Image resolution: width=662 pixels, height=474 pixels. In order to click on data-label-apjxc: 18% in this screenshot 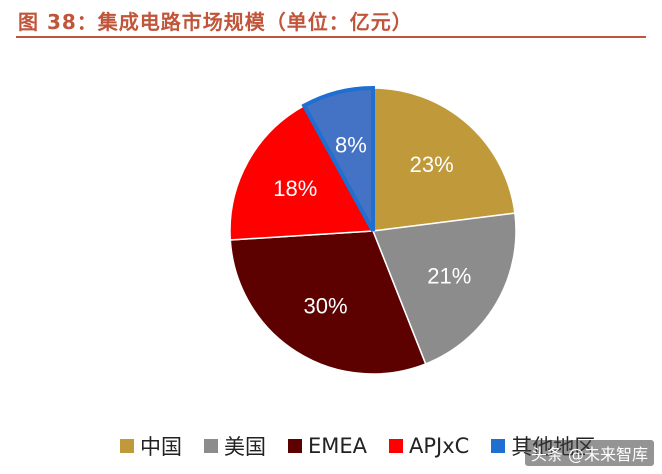, I will do `click(295, 188)`.